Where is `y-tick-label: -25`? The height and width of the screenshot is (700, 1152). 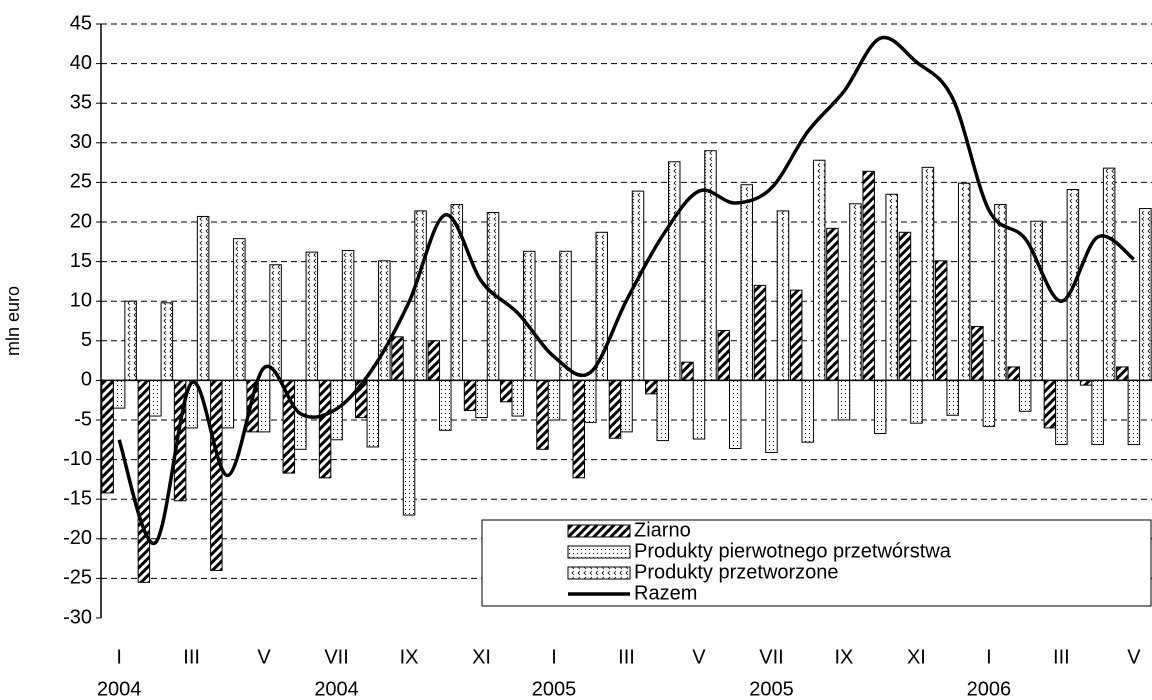 y-tick-label: -25 is located at coordinates (77, 578).